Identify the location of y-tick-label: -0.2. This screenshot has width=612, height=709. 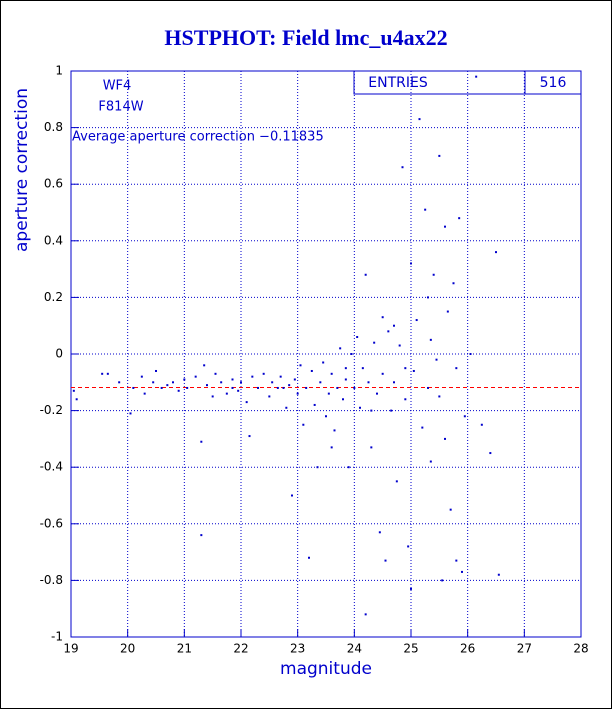
(51, 410).